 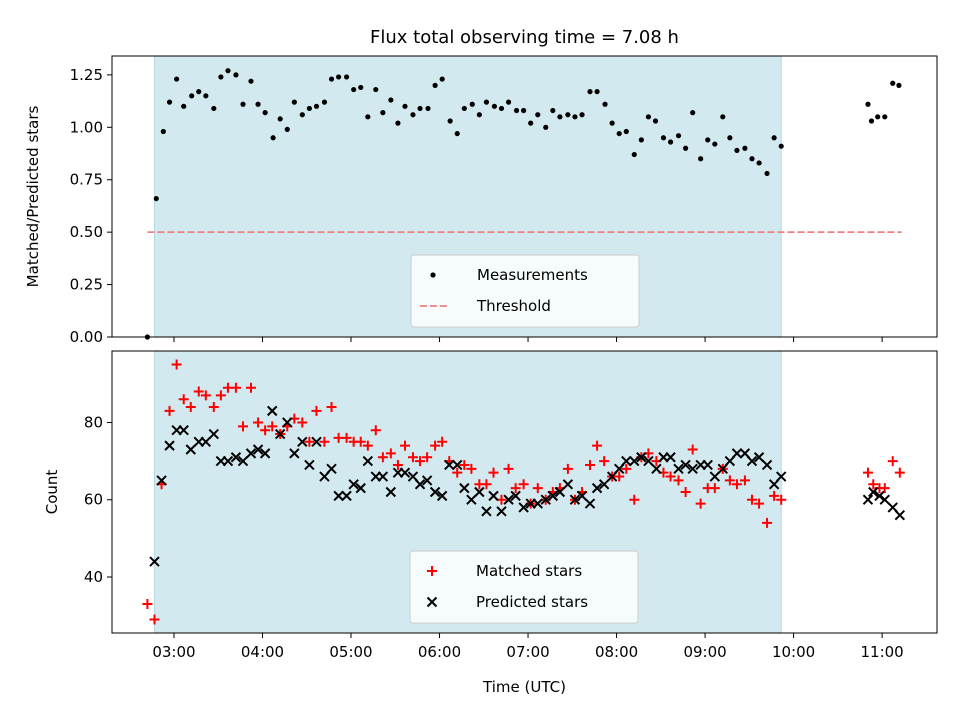 I want to click on y-tick-label: 0.00, so click(x=86, y=337).